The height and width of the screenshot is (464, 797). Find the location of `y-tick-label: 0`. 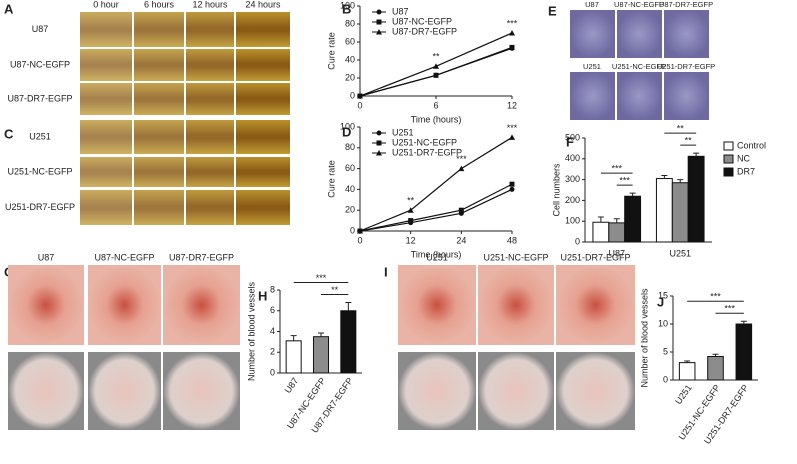

y-tick-label: 0 is located at coordinates (665, 379).